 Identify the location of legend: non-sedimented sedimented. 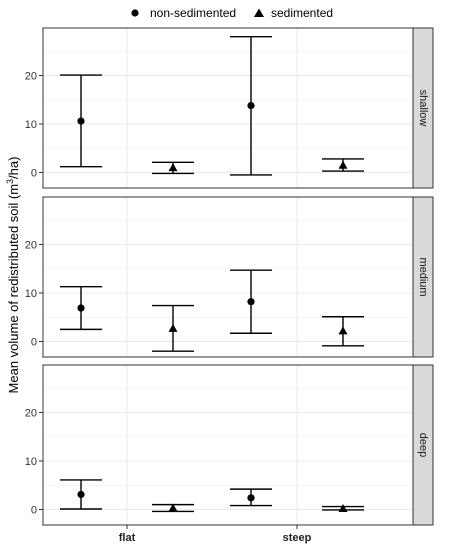
(232, 13).